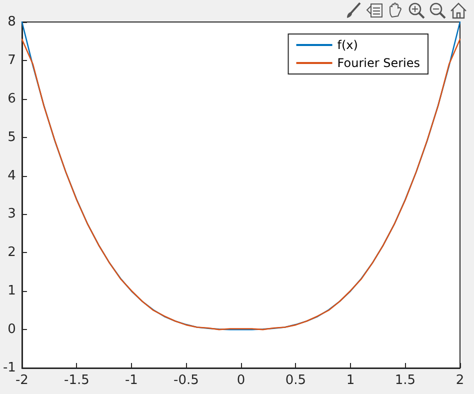  What do you see at coordinates (405, 380) in the screenshot?
I see `x-tick-label: 1.5` at bounding box center [405, 380].